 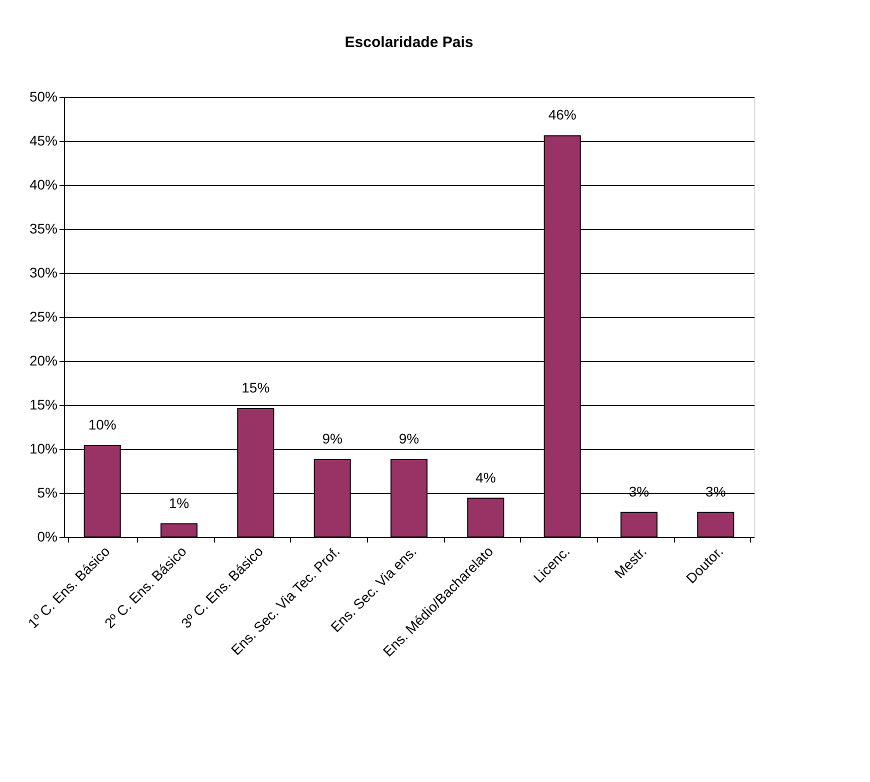 What do you see at coordinates (43, 404) in the screenshot?
I see `y-tick-label: 15%` at bounding box center [43, 404].